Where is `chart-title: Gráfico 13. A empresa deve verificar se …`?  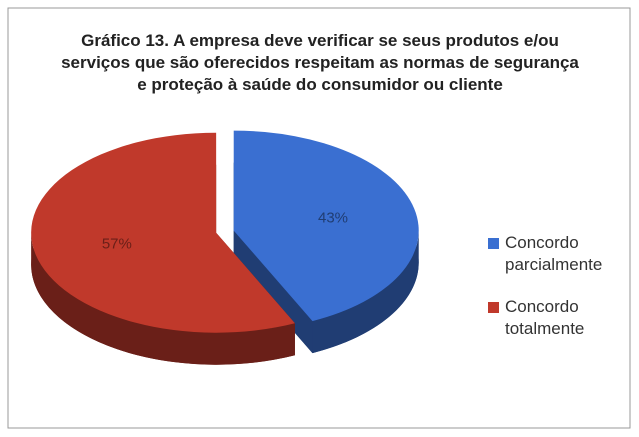
chart-title: Gráfico 13. A empresa deve verificar se … is located at coordinates (320, 62).